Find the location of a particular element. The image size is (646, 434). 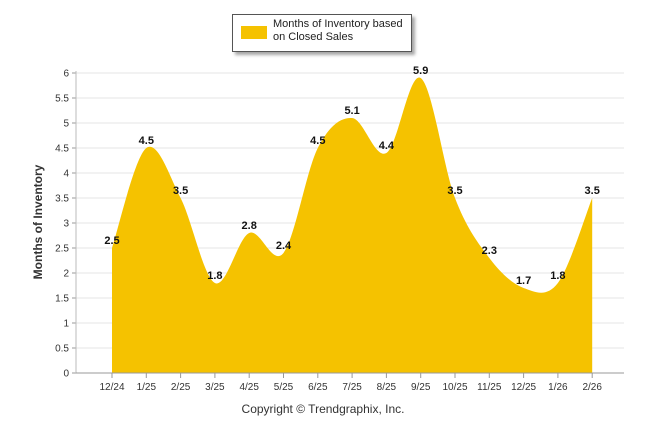

x-tick-label: 4/25 is located at coordinates (249, 387).